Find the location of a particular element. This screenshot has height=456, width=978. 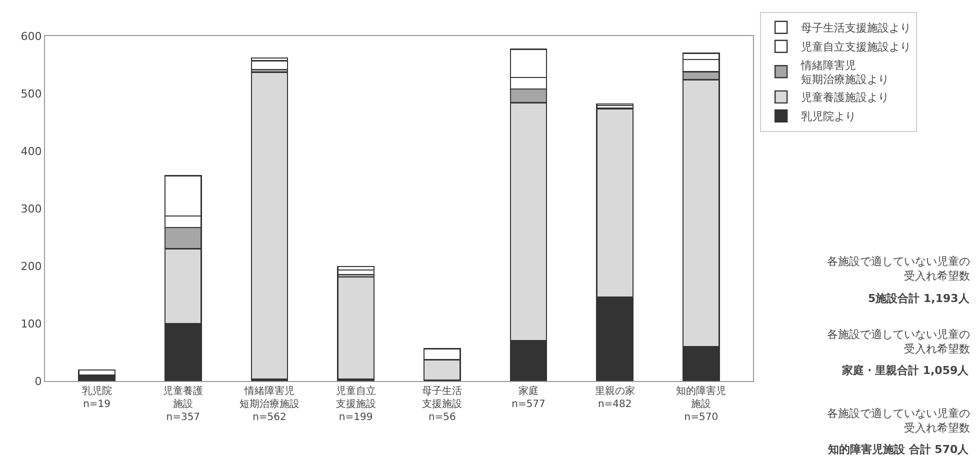

legend-label: 児童自立支援施設より is located at coordinates (856, 47).